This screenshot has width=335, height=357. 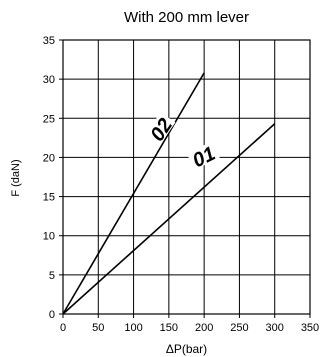 I want to click on x-axis-label: ΔP(bar), so click(x=186, y=349).